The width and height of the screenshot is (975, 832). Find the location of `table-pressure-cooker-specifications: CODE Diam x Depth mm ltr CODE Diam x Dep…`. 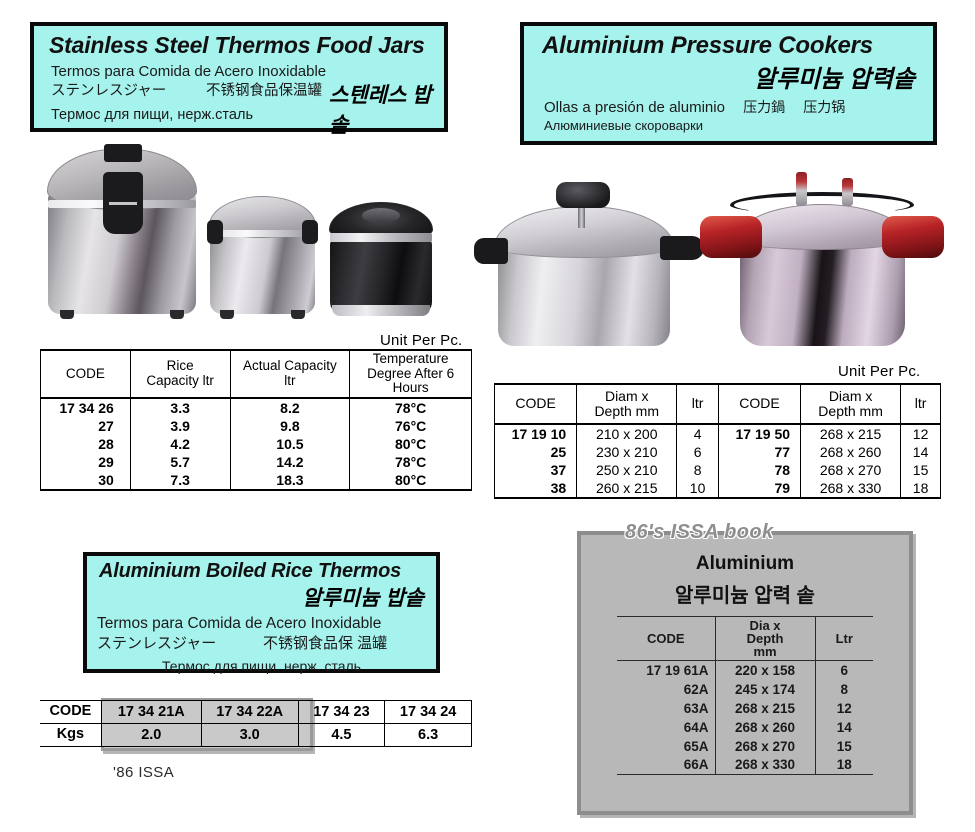

table-pressure-cooker-specifications: CODE Diam x Depth mm ltr CODE Diam x Dep… is located at coordinates (717, 441).